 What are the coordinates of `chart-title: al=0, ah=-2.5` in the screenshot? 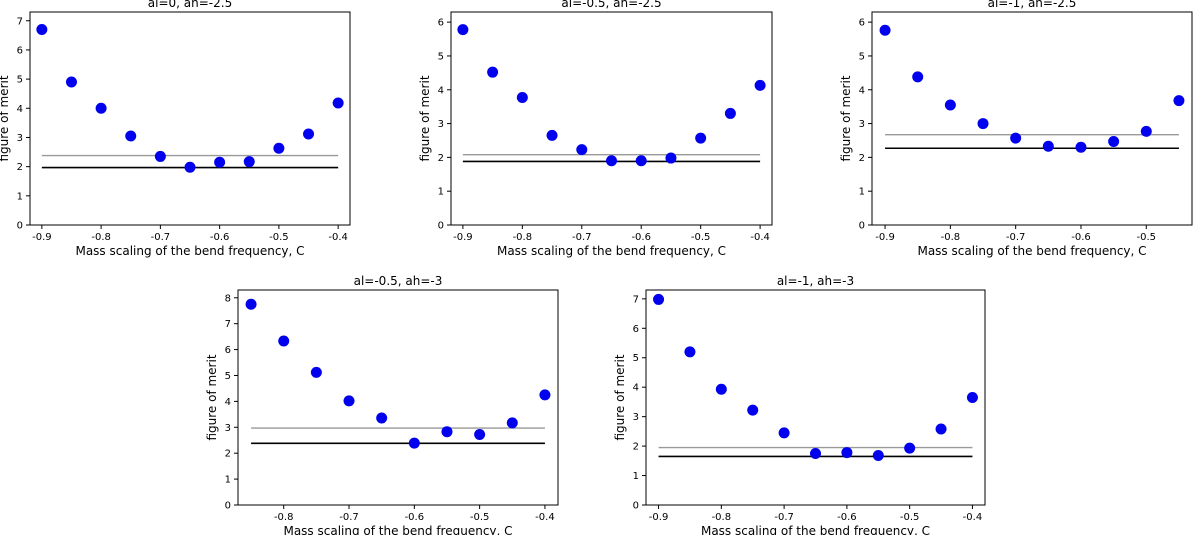 It's located at (190, 5).